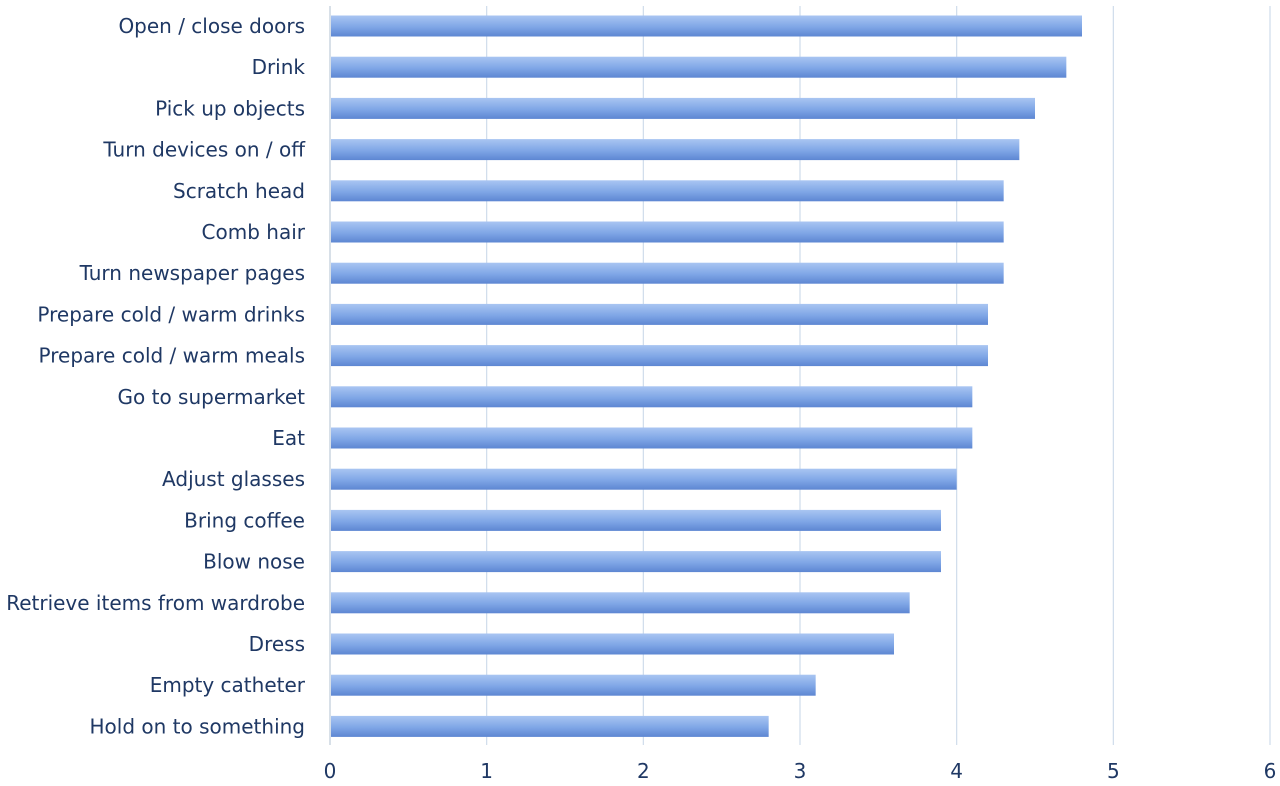  I want to click on x-tick-labels: 0 1 2 3 4 5 6, so click(800, 771).